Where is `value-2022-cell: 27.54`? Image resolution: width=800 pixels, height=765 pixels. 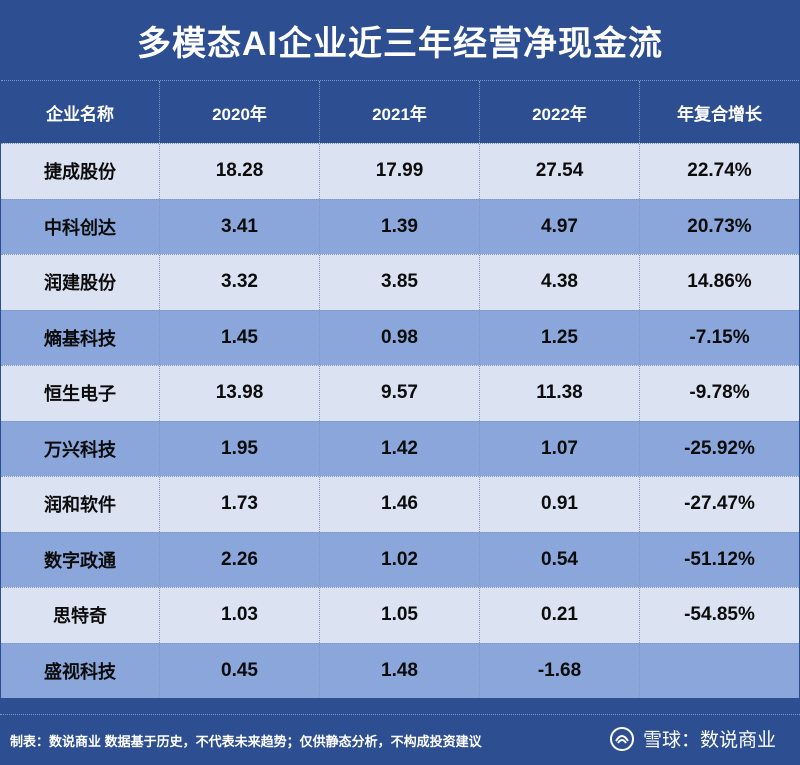 value-2022-cell: 27.54 is located at coordinates (559, 171).